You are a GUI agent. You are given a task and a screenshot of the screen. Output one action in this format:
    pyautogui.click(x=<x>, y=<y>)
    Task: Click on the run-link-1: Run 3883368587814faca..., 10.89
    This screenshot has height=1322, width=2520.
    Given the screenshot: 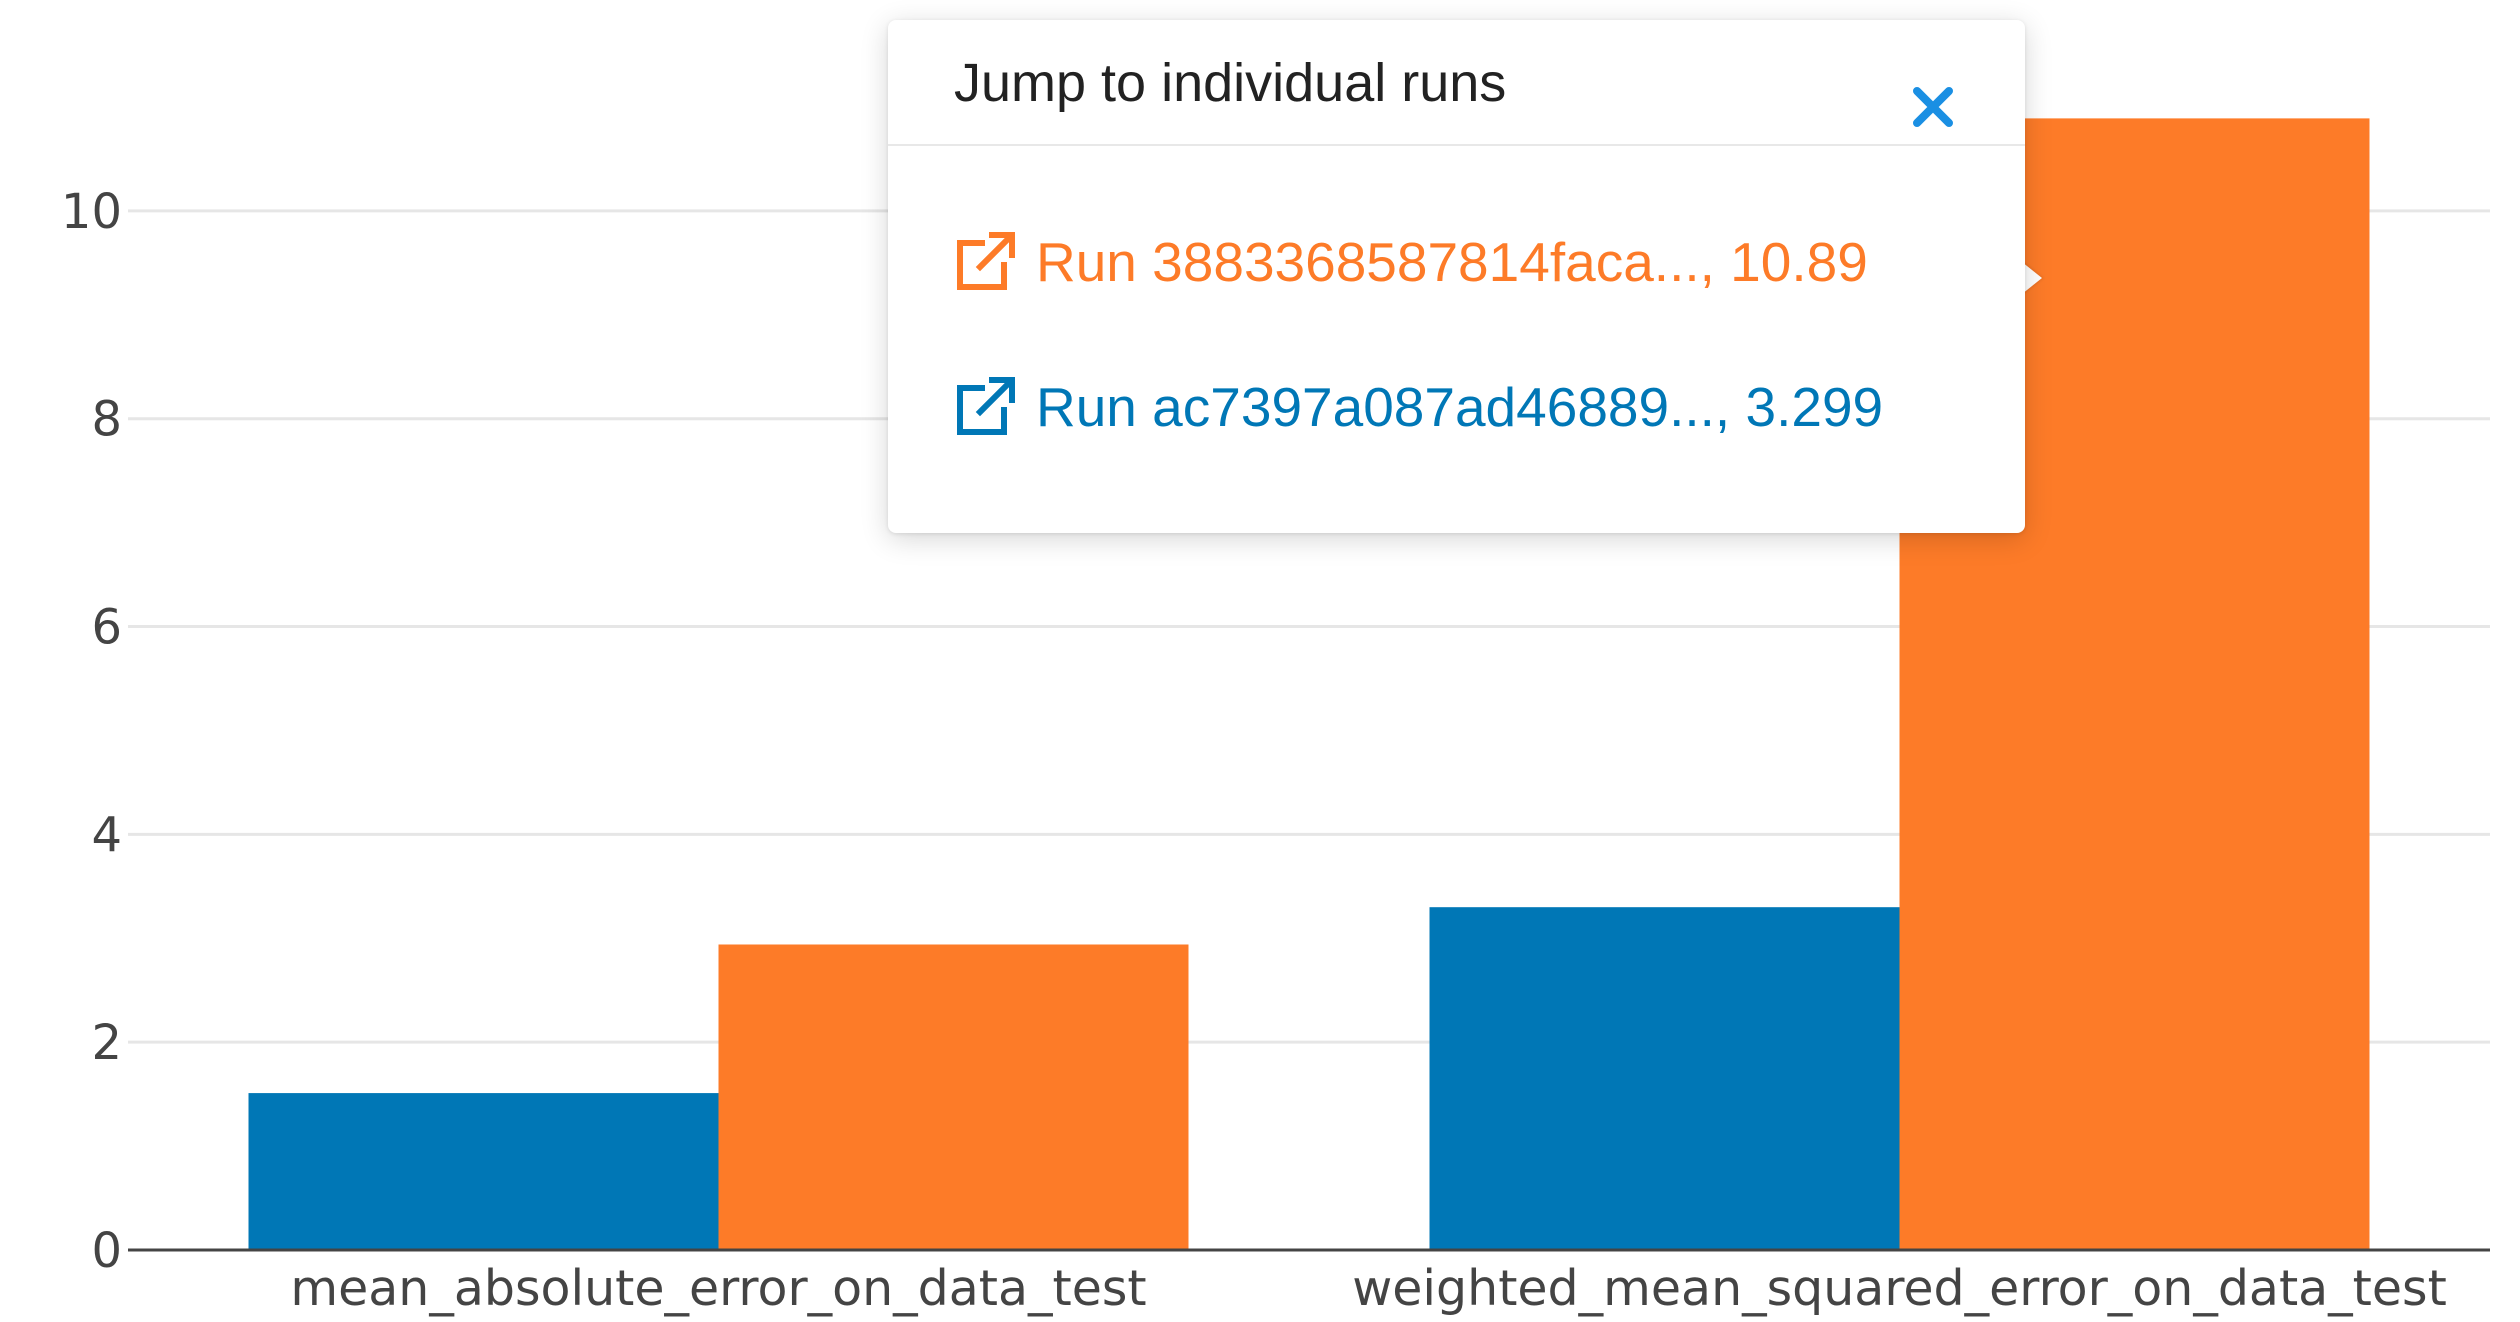 What is the action you would take?
    pyautogui.click(x=1410, y=262)
    